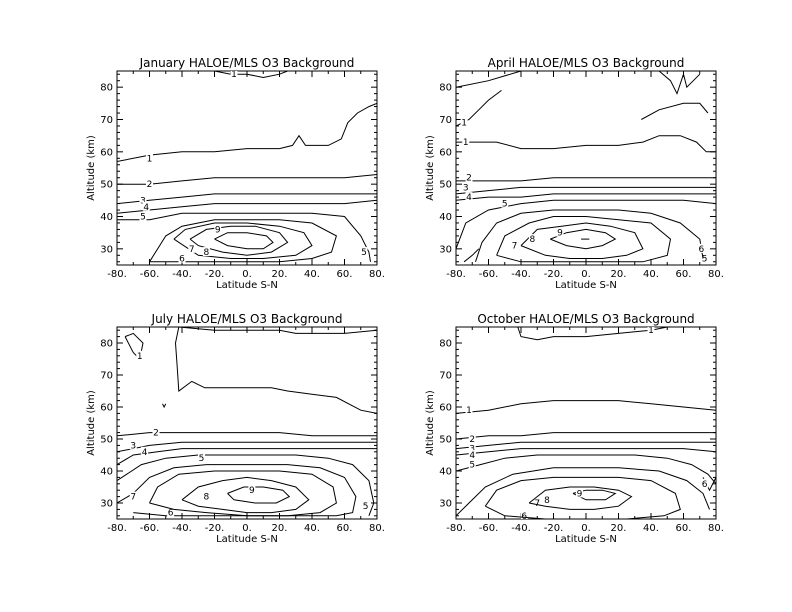 This screenshot has height=612, width=792. I want to click on y-tick-label: 50, so click(445, 185).